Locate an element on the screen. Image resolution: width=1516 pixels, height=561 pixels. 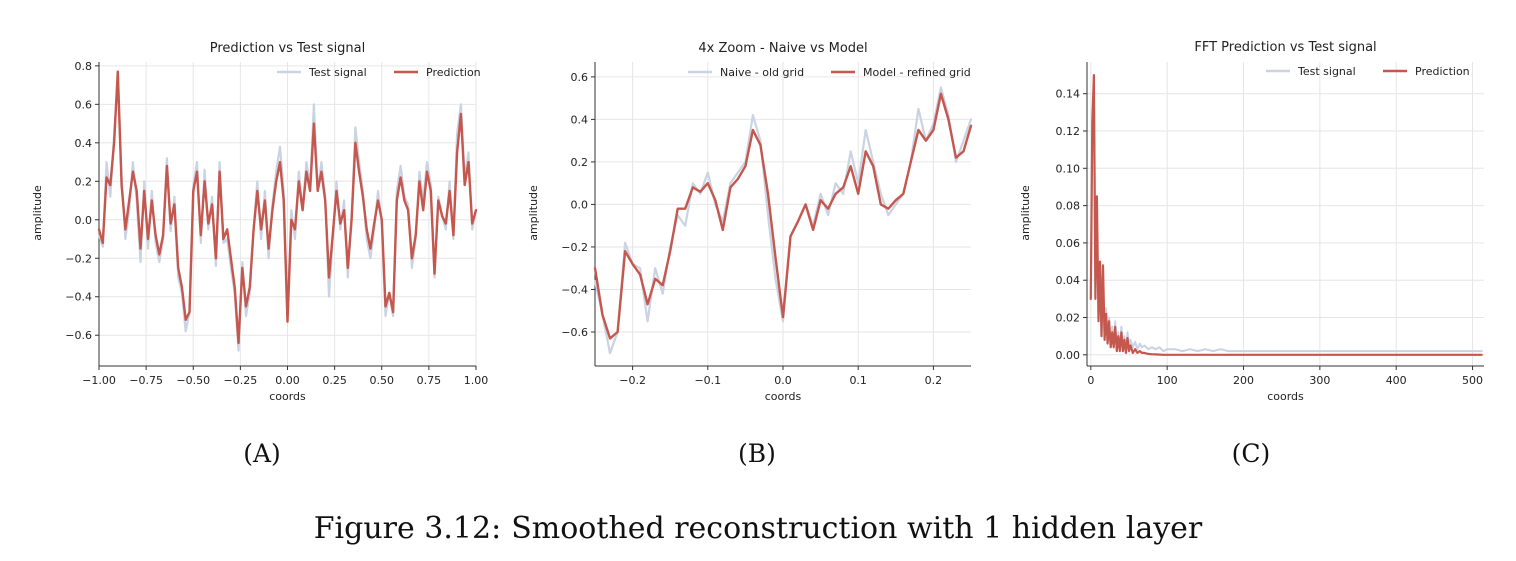
x-tick-label: 0.25 is located at coordinates (334, 380).